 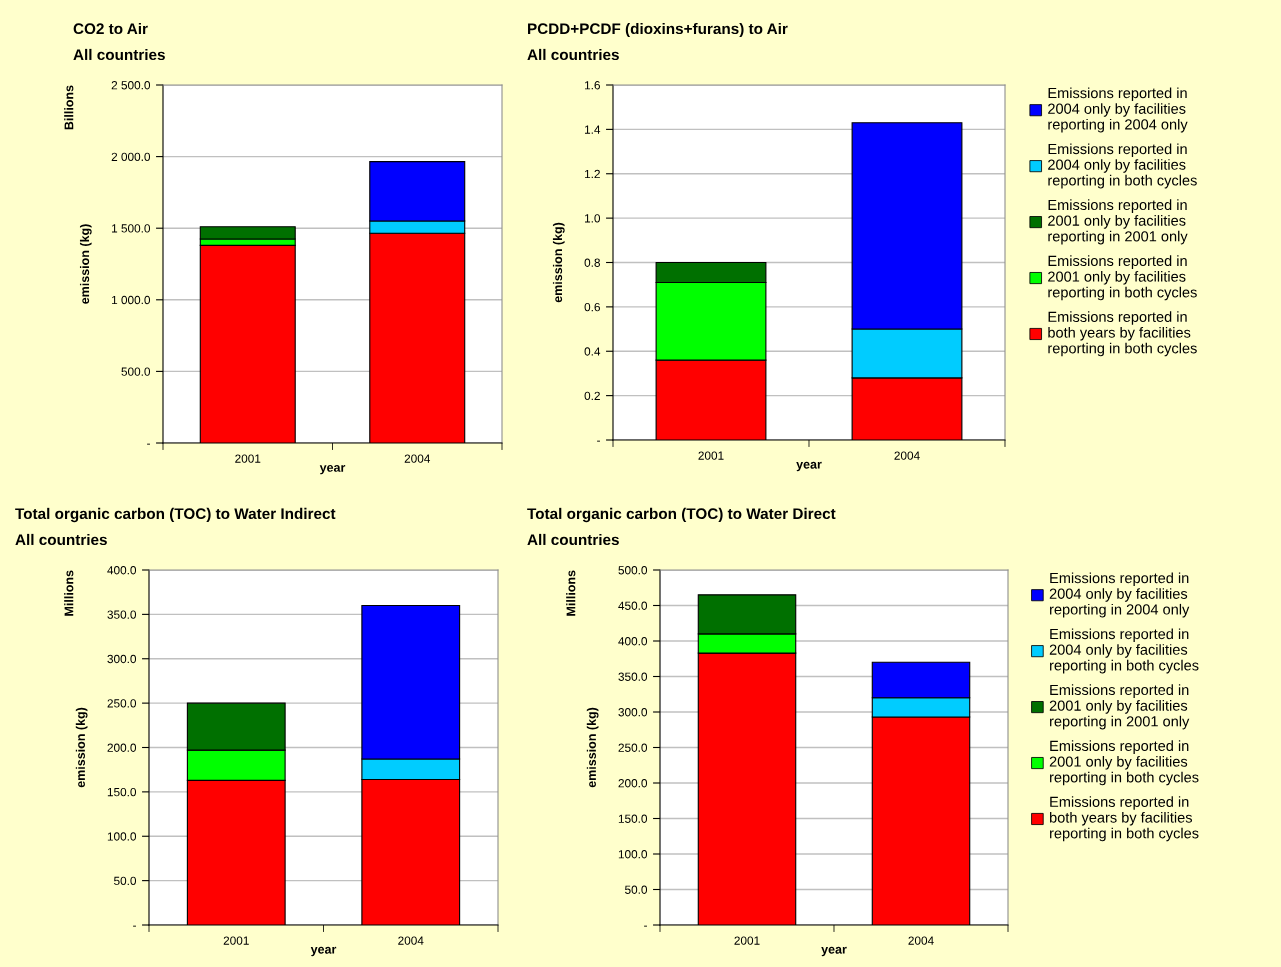 I want to click on y-tick-label: 1.6, so click(x=592, y=85).